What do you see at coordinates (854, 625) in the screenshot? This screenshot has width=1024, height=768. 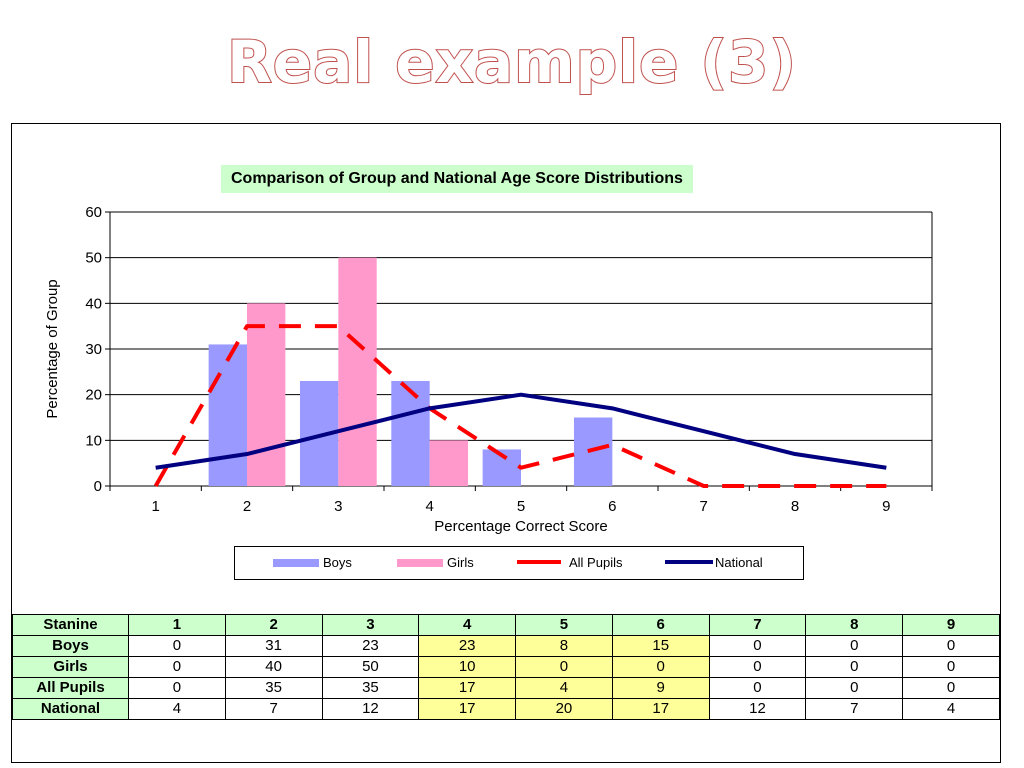 I see `table-header-cell: 8` at bounding box center [854, 625].